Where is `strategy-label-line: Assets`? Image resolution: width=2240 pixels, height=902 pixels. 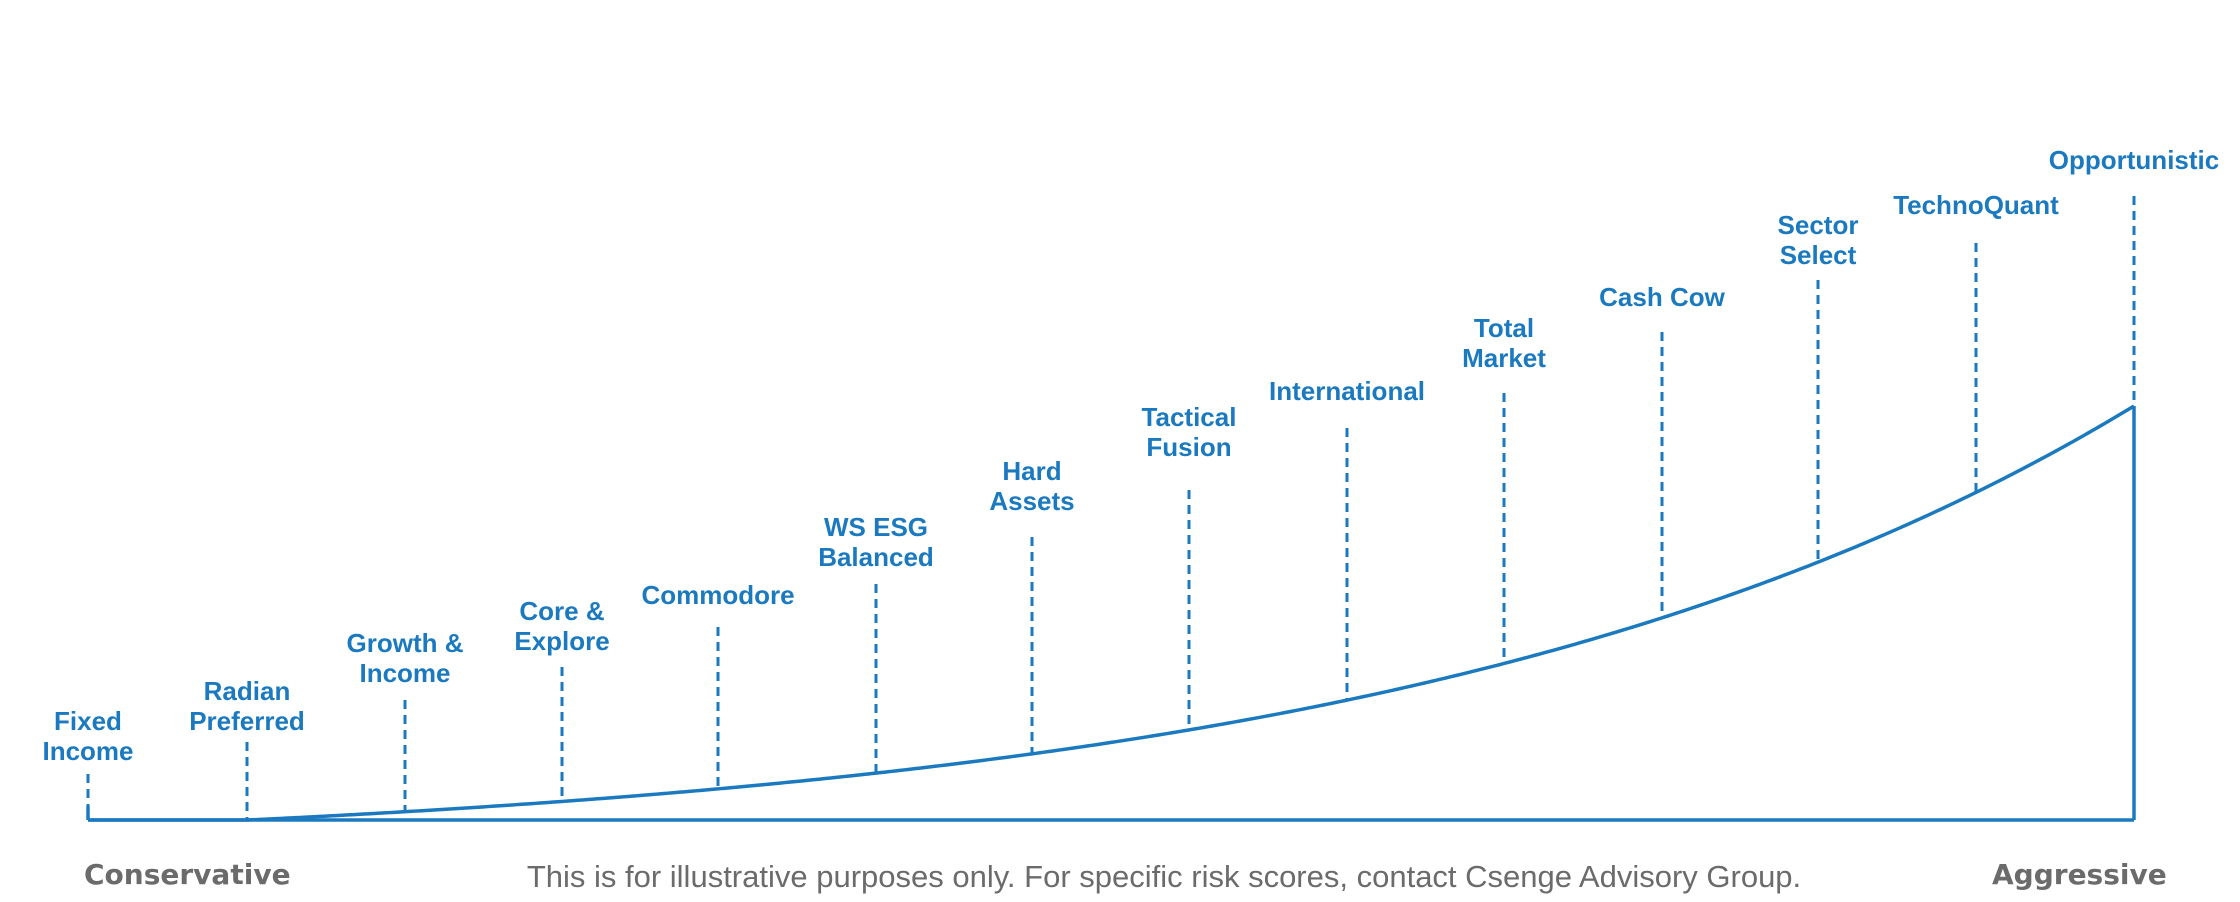 strategy-label-line: Assets is located at coordinates (1032, 501).